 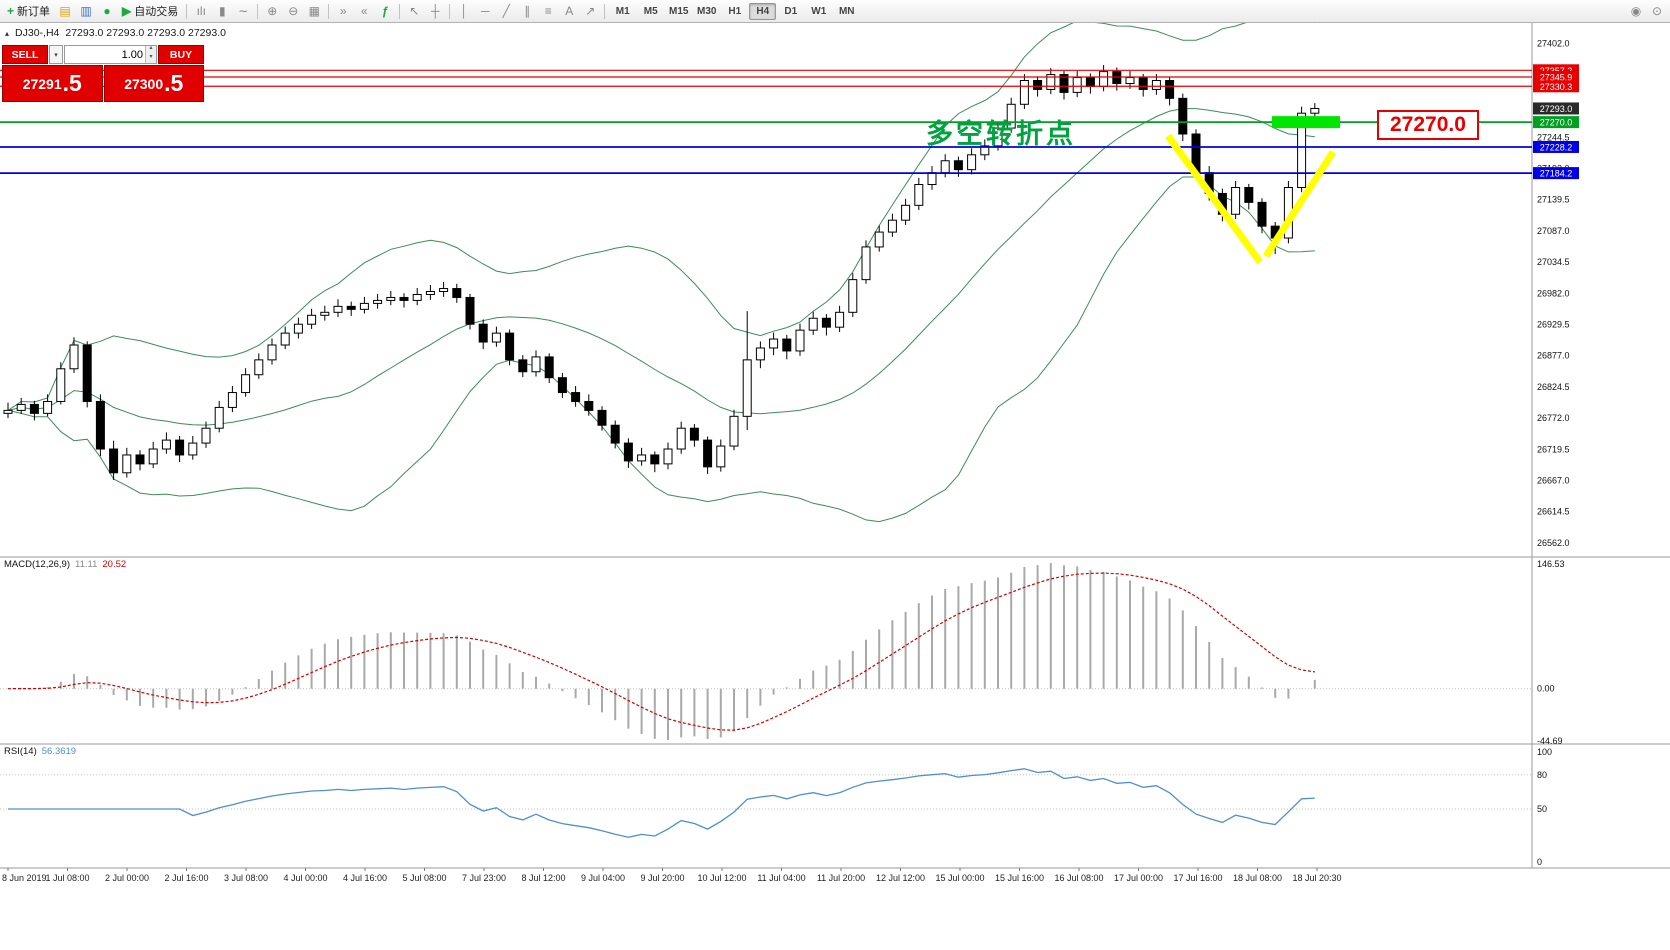 What do you see at coordinates (661, 803) in the screenshot?
I see `rsi-line` at bounding box center [661, 803].